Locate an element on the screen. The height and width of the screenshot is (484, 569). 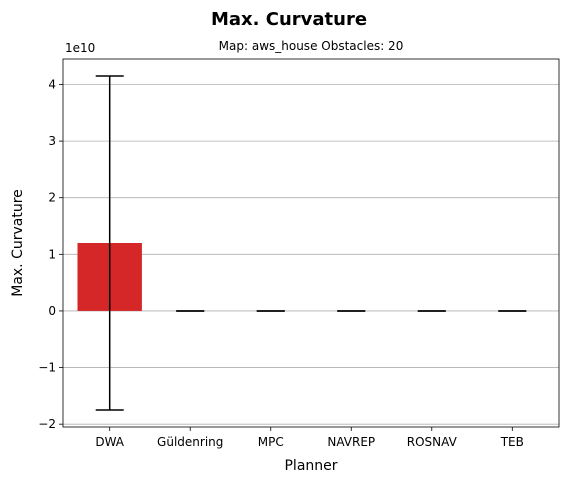
x-tick-label: ROSNAV is located at coordinates (432, 442).